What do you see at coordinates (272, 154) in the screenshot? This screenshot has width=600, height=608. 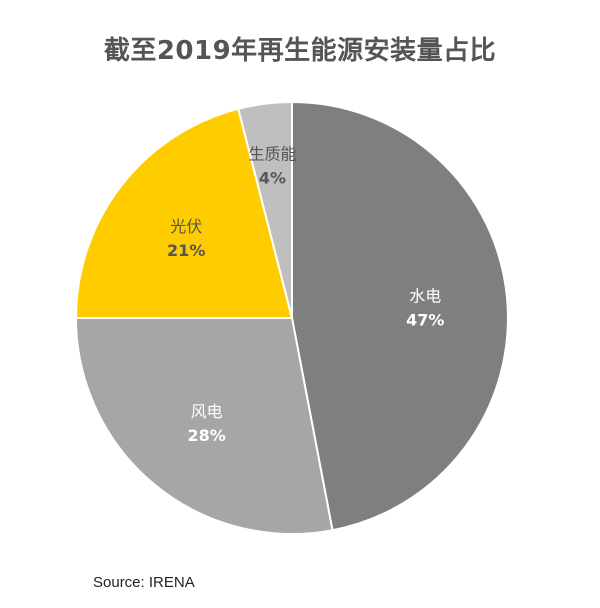 I see `slice-label-3: 生质能` at bounding box center [272, 154].